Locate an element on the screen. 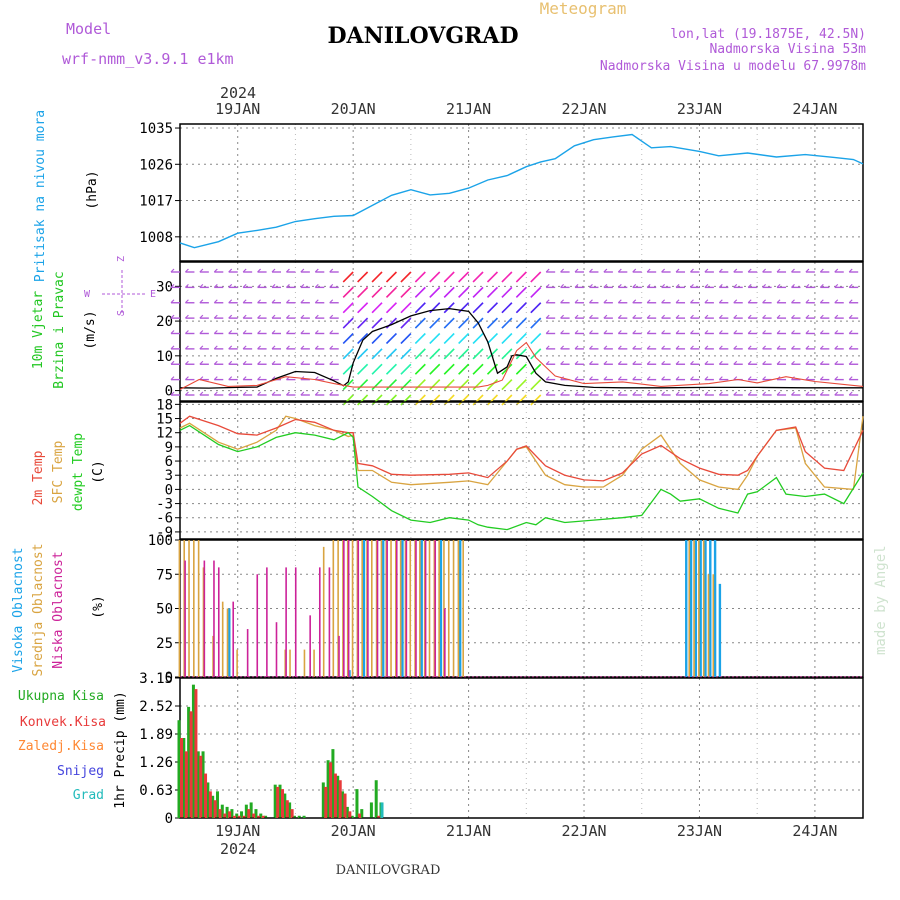 The width and height of the screenshot is (900, 900). y-tick-label: 1008 is located at coordinates (156, 238).